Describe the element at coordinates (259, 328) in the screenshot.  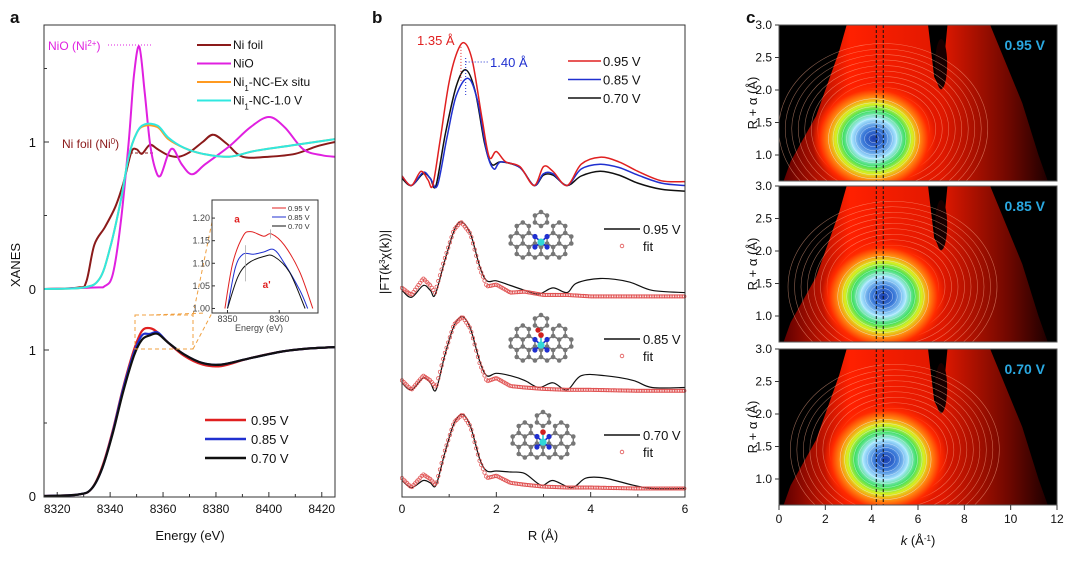
I see `inset-x-axis-label: Energy (eV)` at that location.